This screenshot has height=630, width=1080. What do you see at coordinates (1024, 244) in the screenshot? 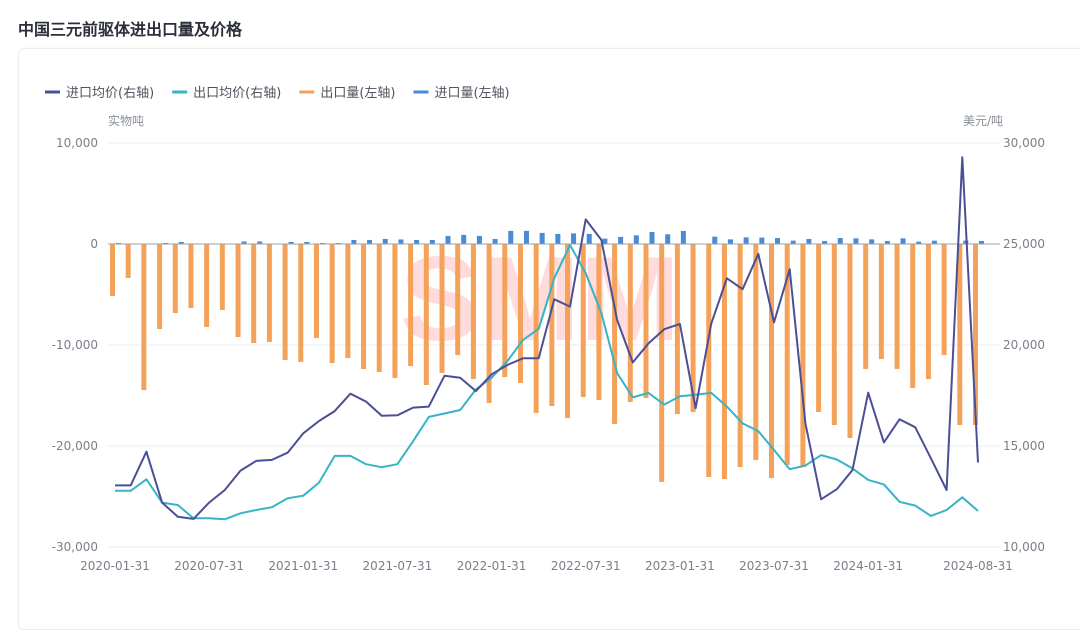
I see `right-tick-label: 25,000` at bounding box center [1024, 244].